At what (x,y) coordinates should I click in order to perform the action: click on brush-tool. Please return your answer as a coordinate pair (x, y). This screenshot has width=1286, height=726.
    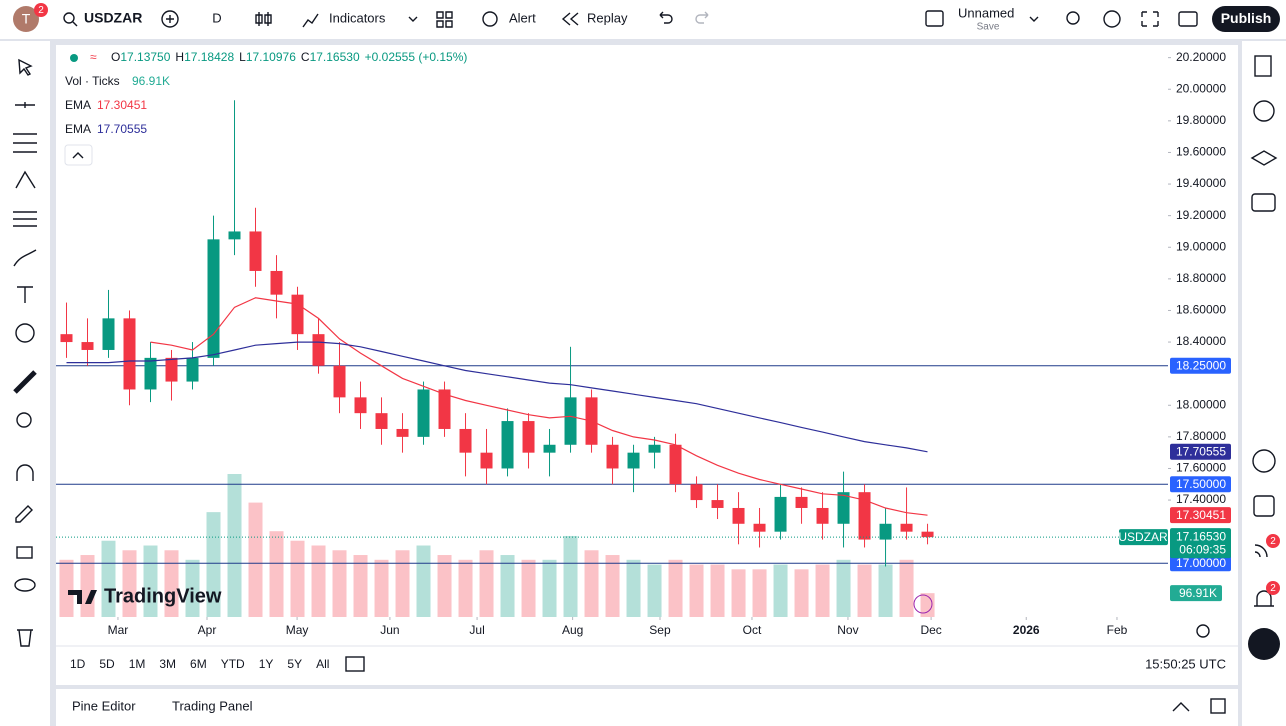
    Looking at the image, I should click on (25, 258).